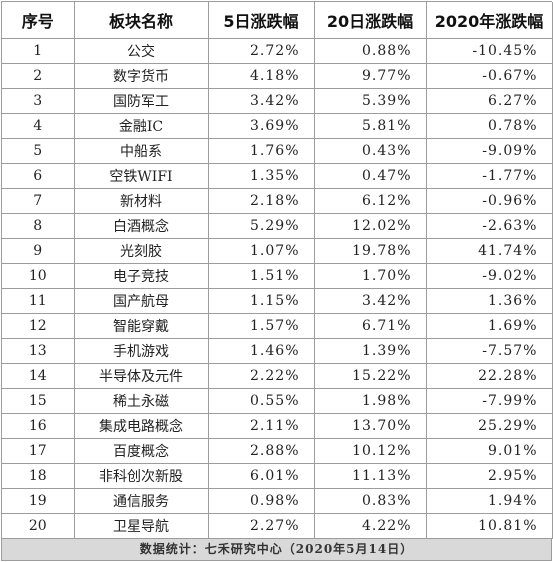  I want to click on sector-name-cell: 集成电路概念, so click(141, 426).